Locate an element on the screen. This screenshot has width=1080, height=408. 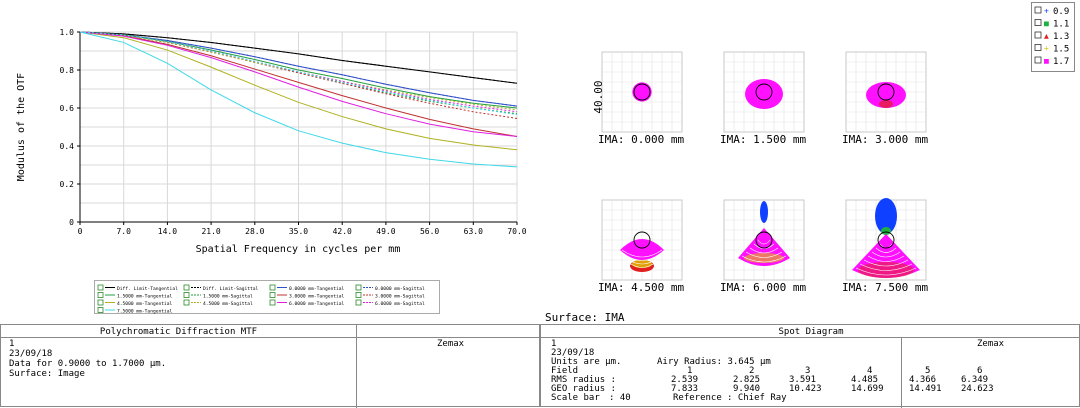
spot-field-number: 2 is located at coordinates (752, 371).